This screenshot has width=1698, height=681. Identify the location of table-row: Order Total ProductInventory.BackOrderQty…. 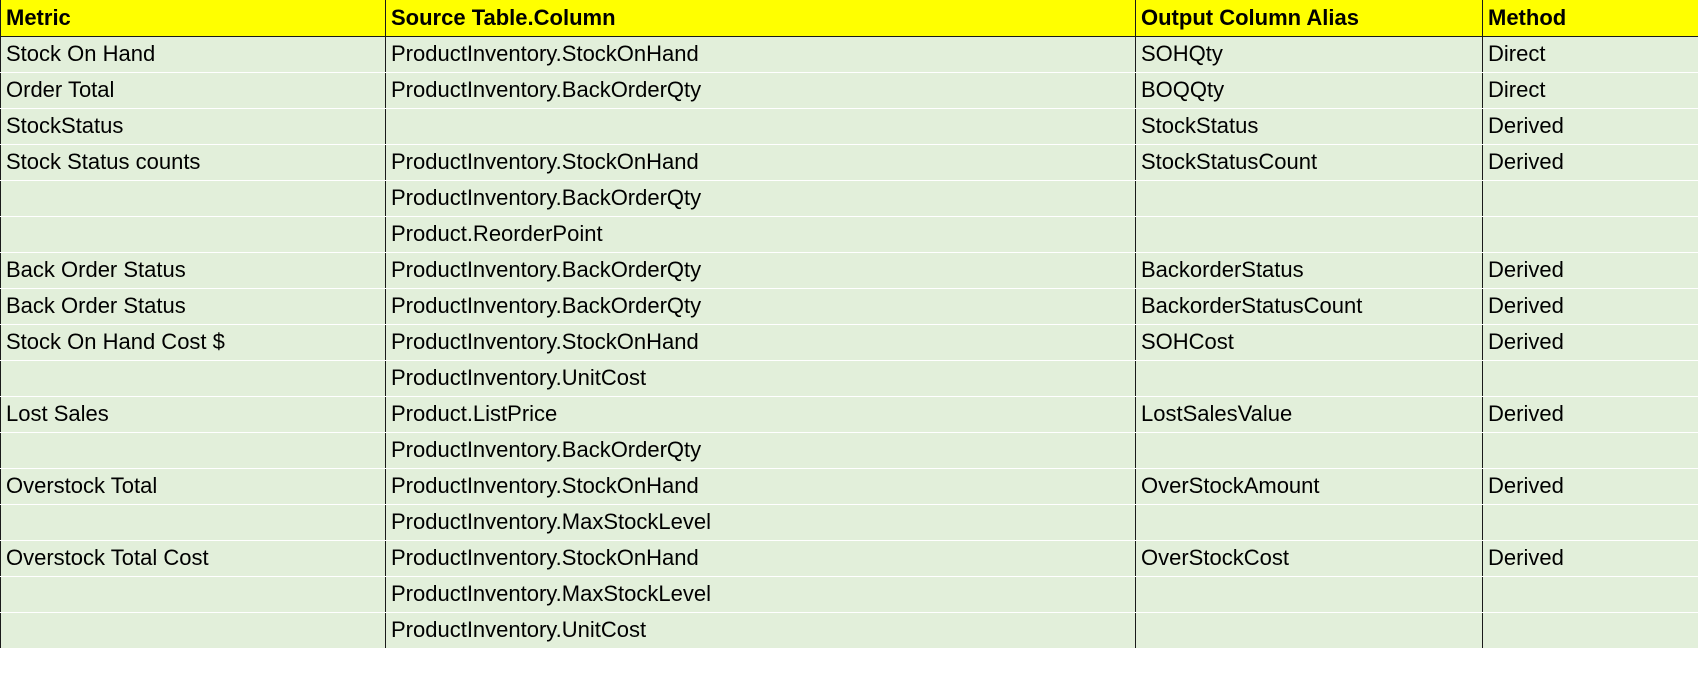
(849, 90).